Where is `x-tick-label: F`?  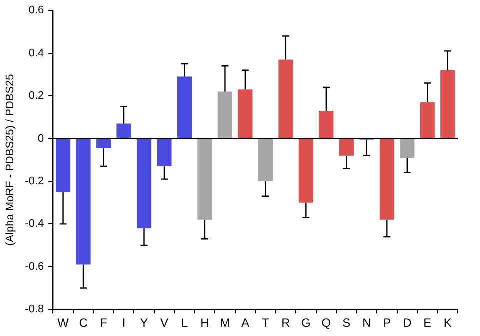
x-tick-label: F is located at coordinates (104, 323).